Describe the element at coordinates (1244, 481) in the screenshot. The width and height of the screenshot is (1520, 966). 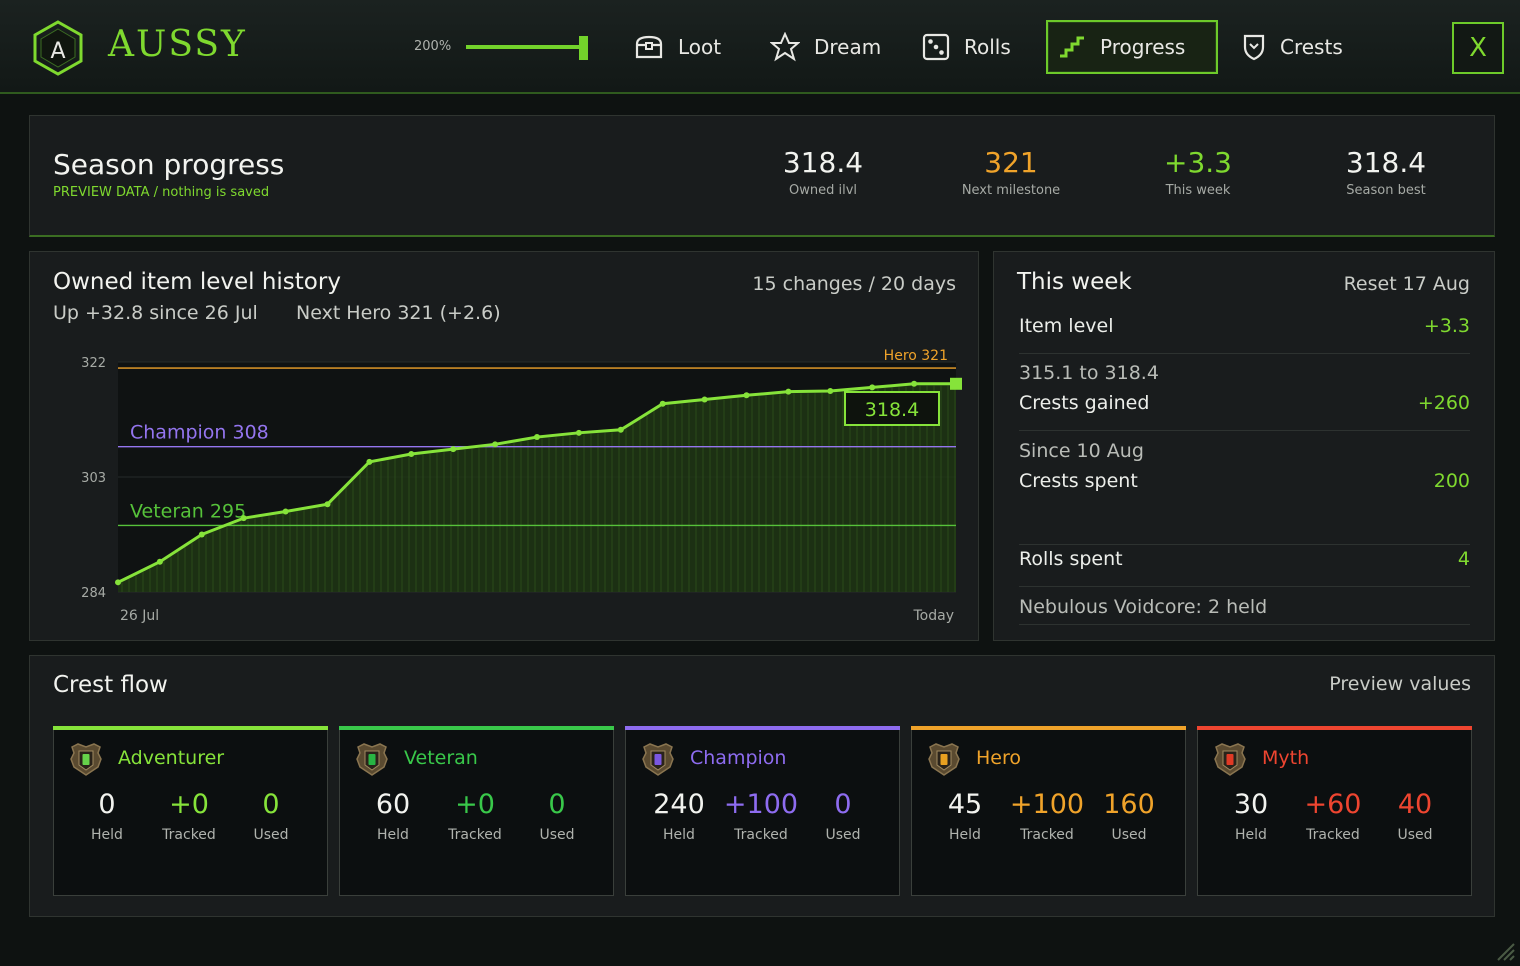
I see `week-row-crests-spent: Crests spent 200` at that location.